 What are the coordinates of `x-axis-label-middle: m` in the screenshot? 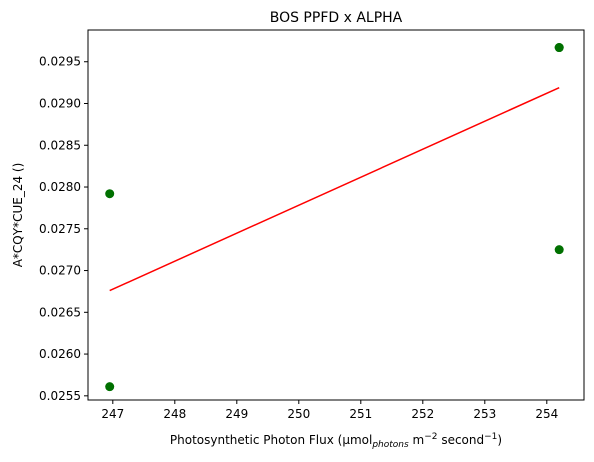 It's located at (417, 440).